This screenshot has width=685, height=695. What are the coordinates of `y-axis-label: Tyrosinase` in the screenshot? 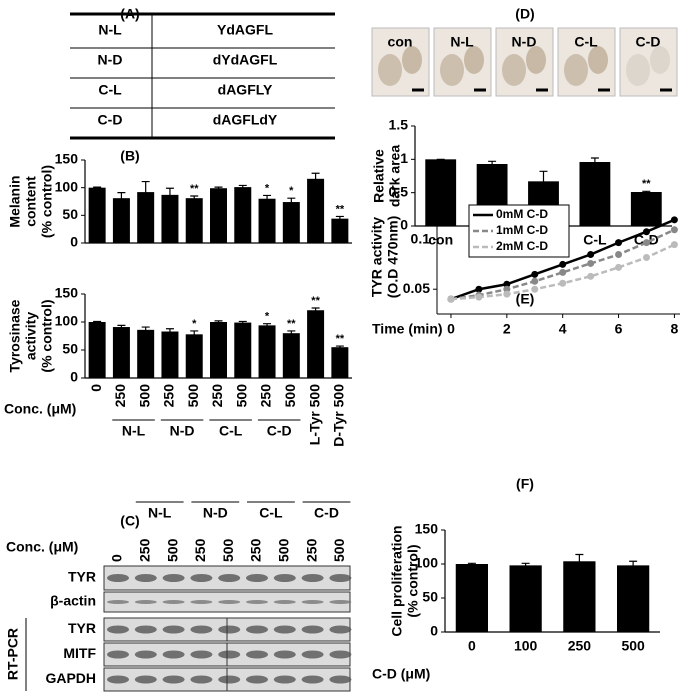 It's located at (15, 335).